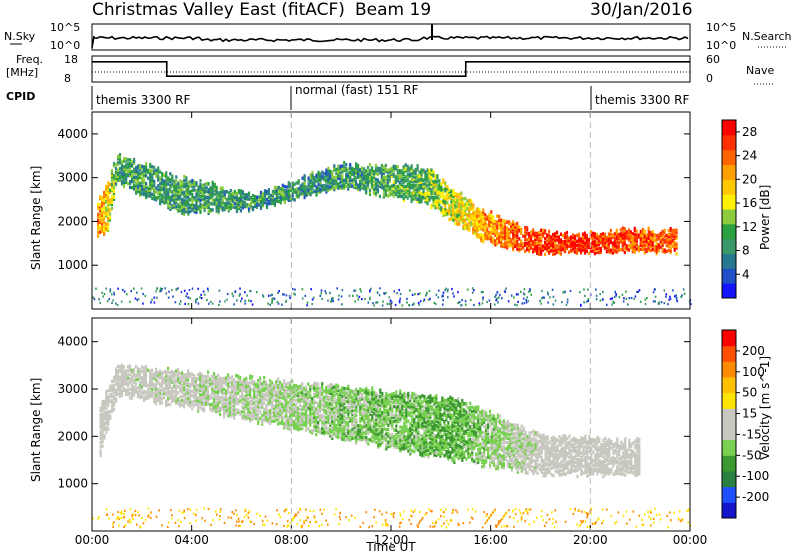 The width and height of the screenshot is (800, 554). I want to click on cell-2007, so click(487, 225).